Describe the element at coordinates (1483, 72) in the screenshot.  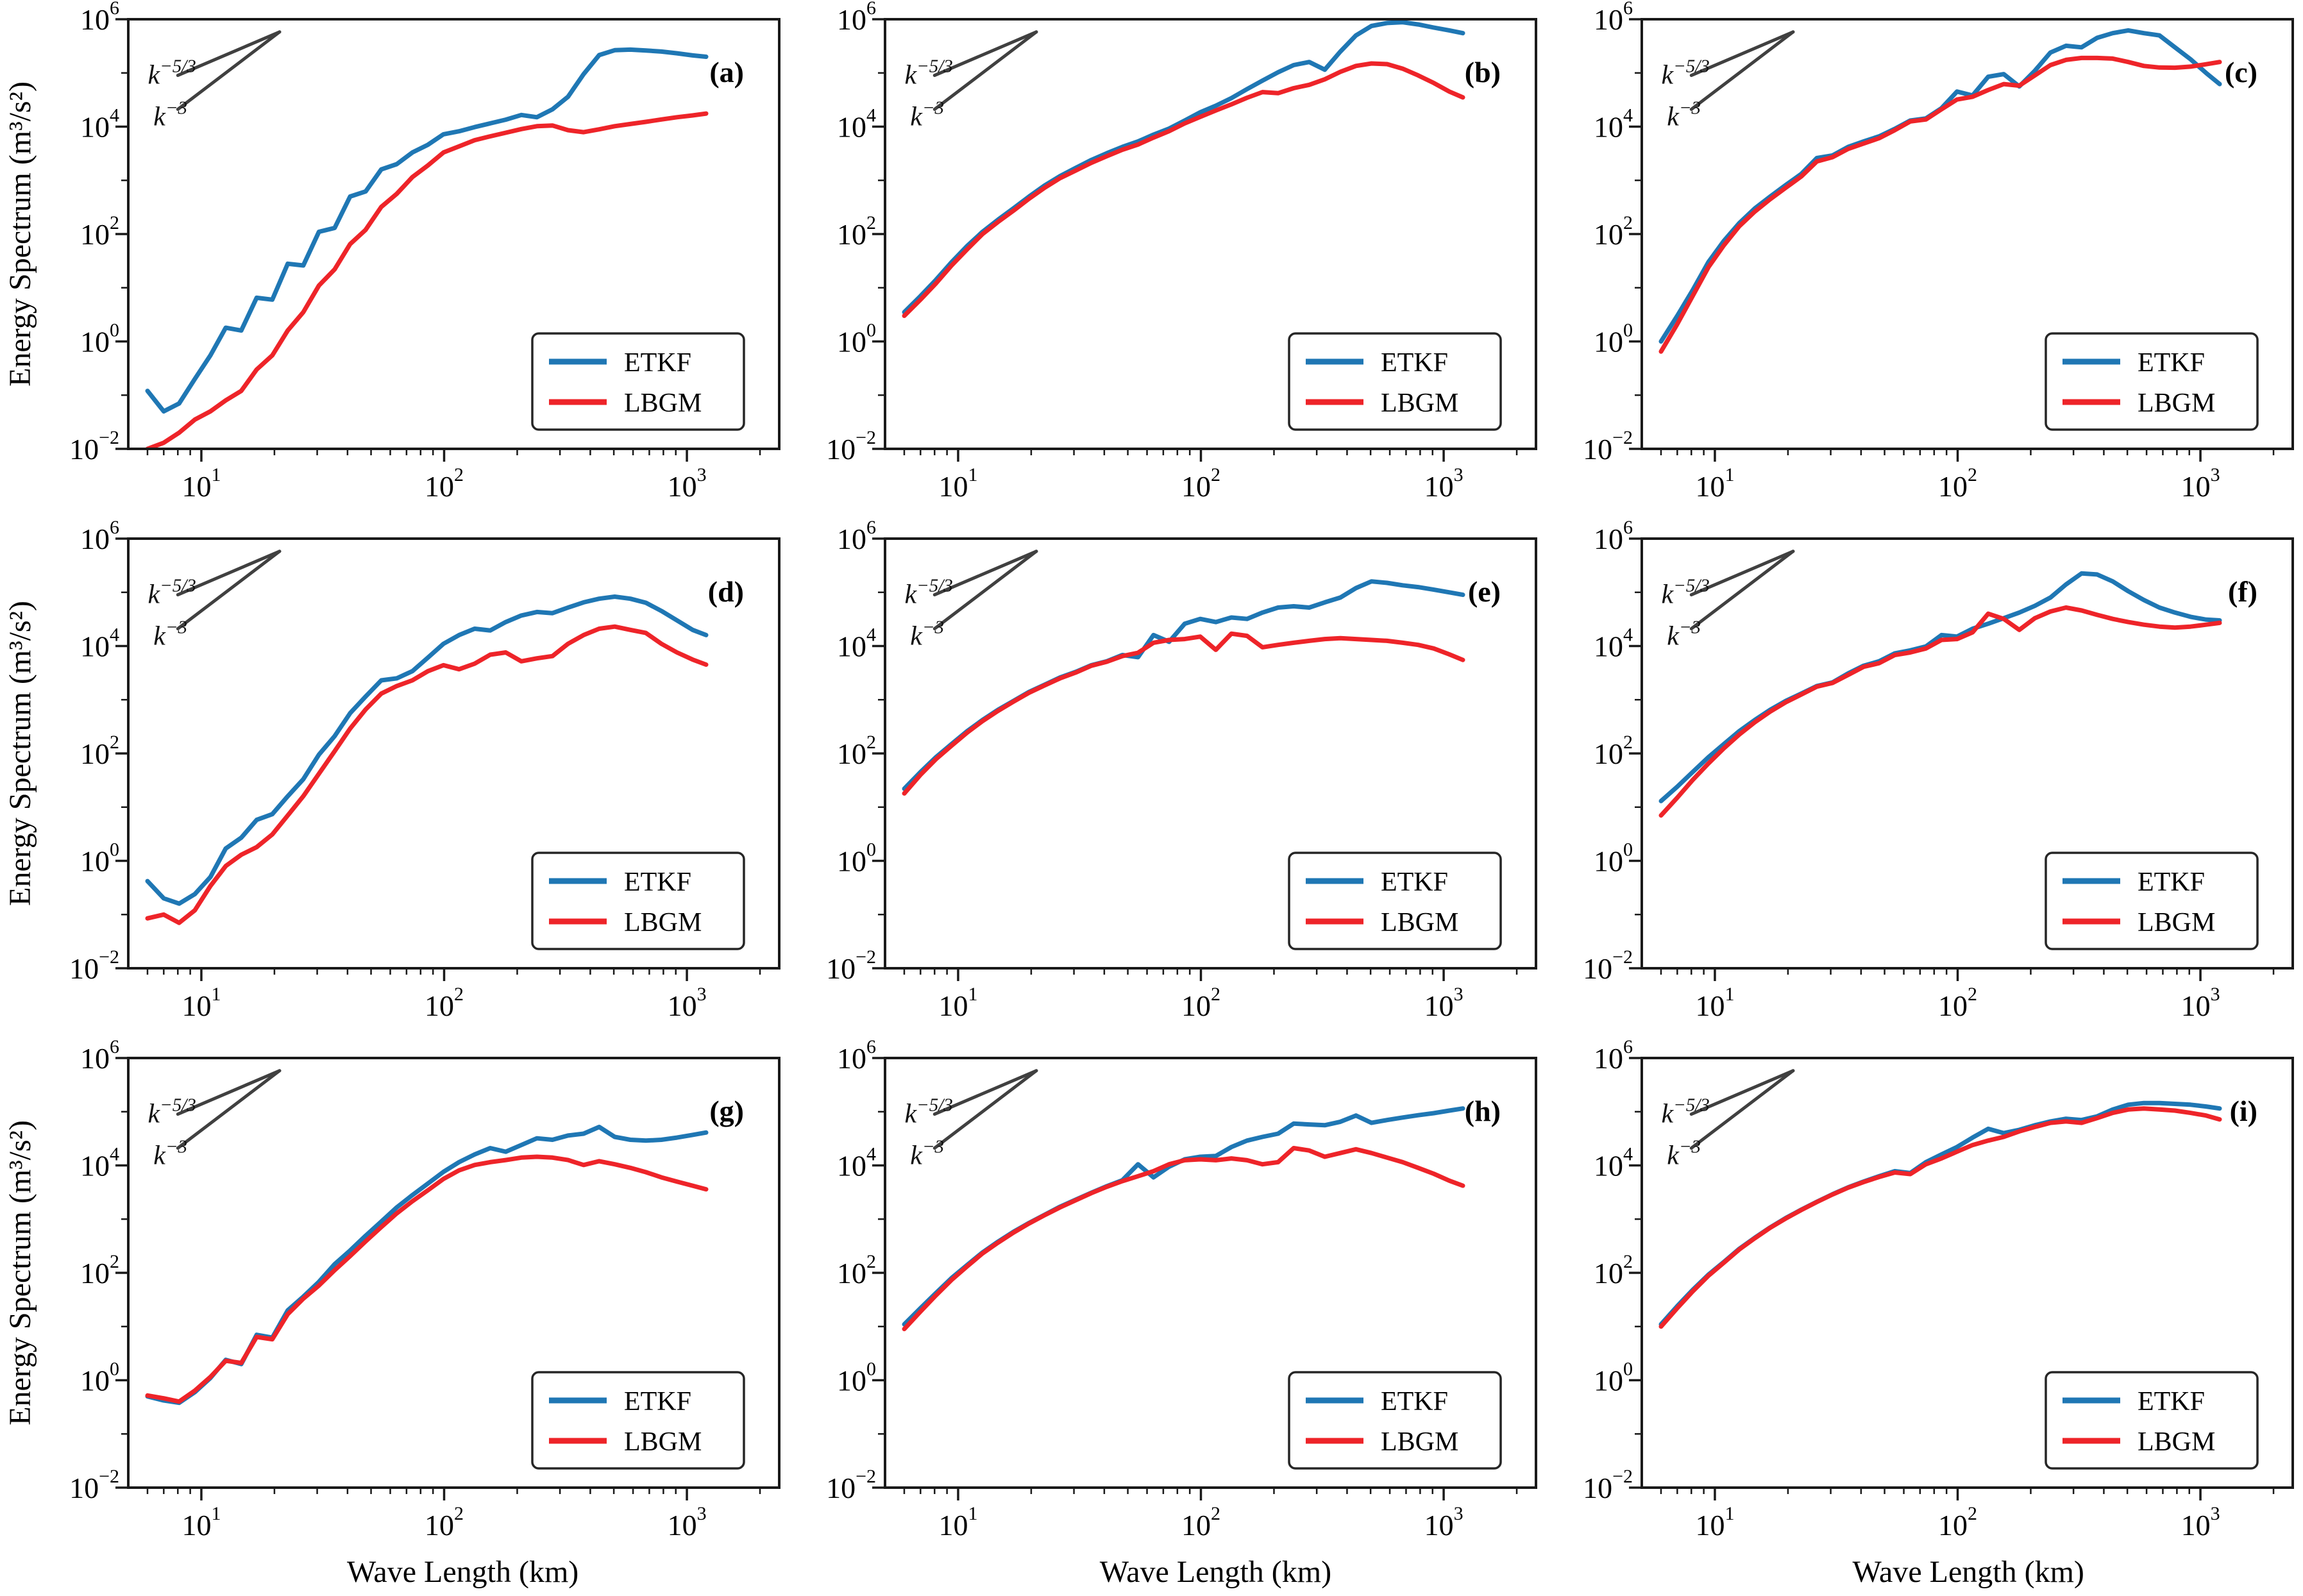
I see `panel-letter: (b)` at that location.